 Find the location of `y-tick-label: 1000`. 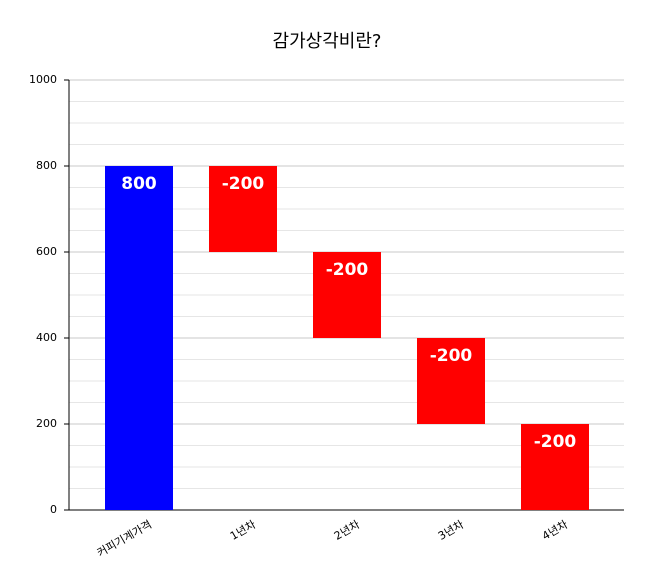

y-tick-label: 1000 is located at coordinates (43, 79).